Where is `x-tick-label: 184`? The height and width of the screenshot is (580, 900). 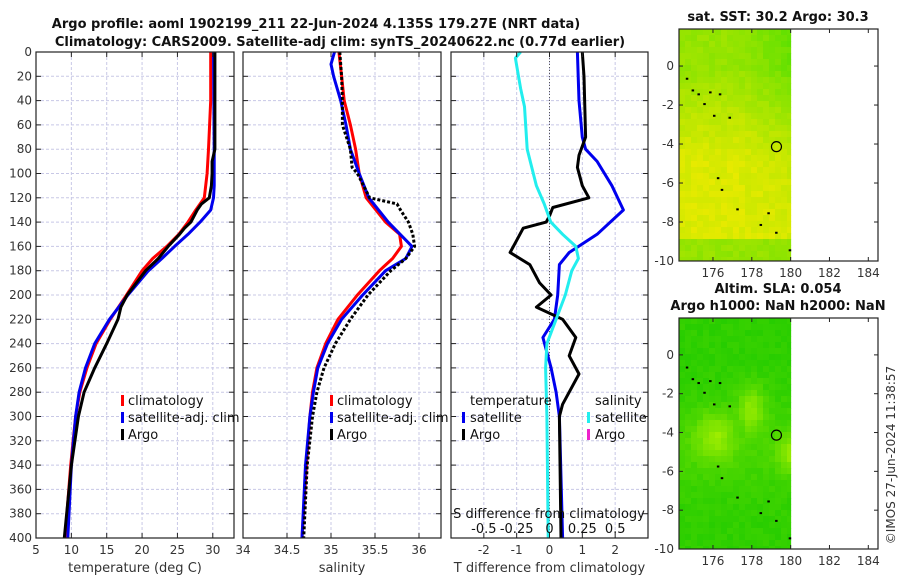 x-tick-label: 184 is located at coordinates (868, 561).